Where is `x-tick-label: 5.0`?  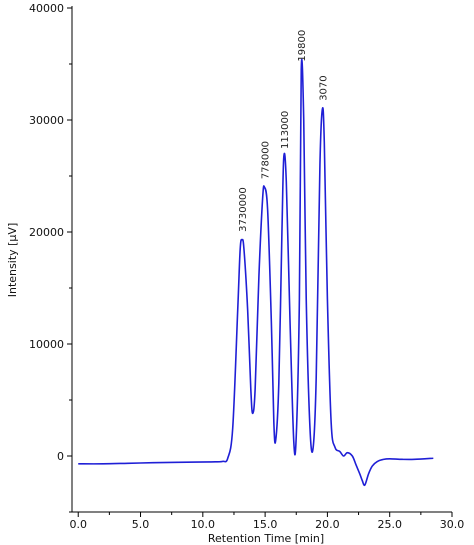 x-tick-label: 5.0 is located at coordinates (141, 524).